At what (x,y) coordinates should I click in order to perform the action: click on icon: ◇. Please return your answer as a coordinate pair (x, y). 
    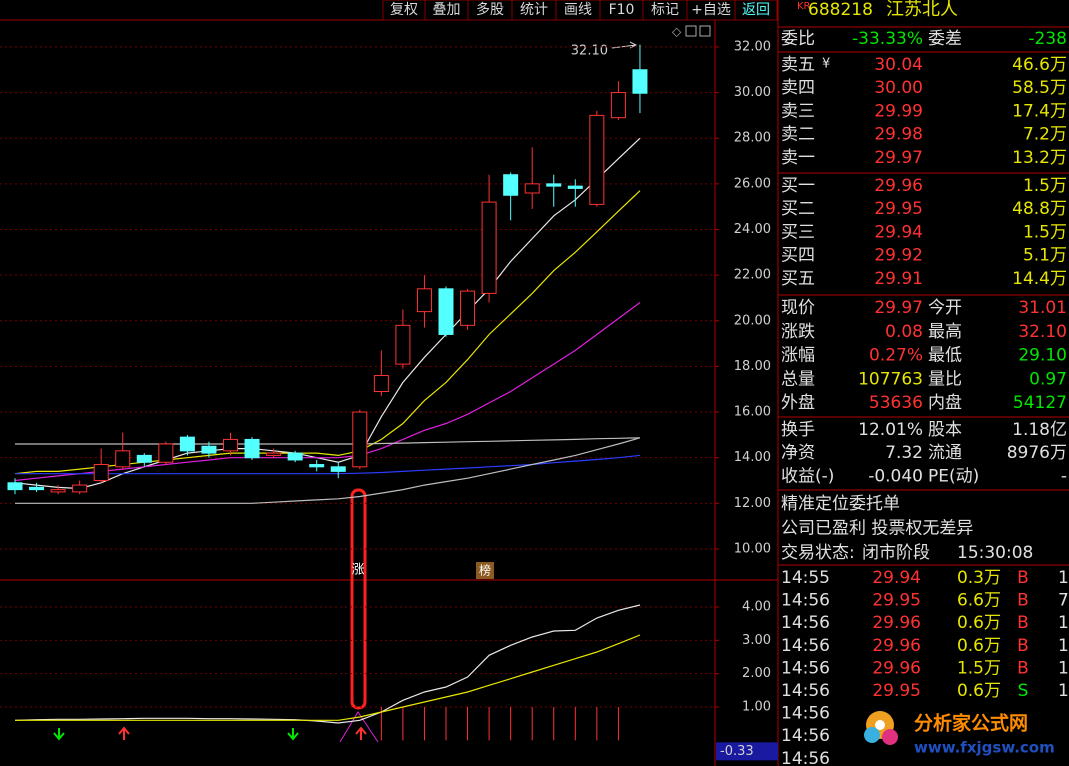
    Looking at the image, I should click on (677, 32).